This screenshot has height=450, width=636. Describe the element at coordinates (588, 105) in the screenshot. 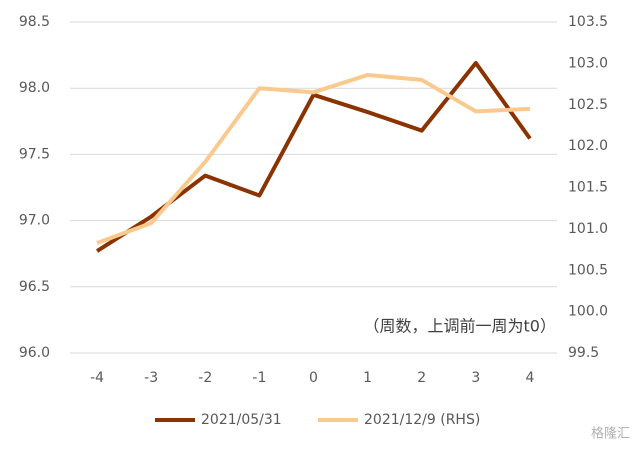

I see `y2-tick-label: 102.5` at that location.